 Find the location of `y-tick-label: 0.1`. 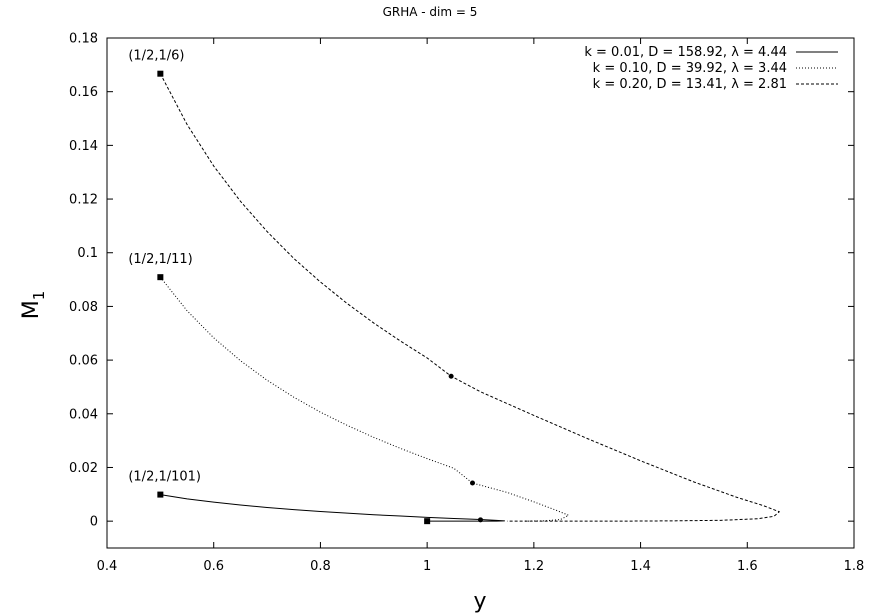

y-tick-label: 0.1 is located at coordinates (87, 253).